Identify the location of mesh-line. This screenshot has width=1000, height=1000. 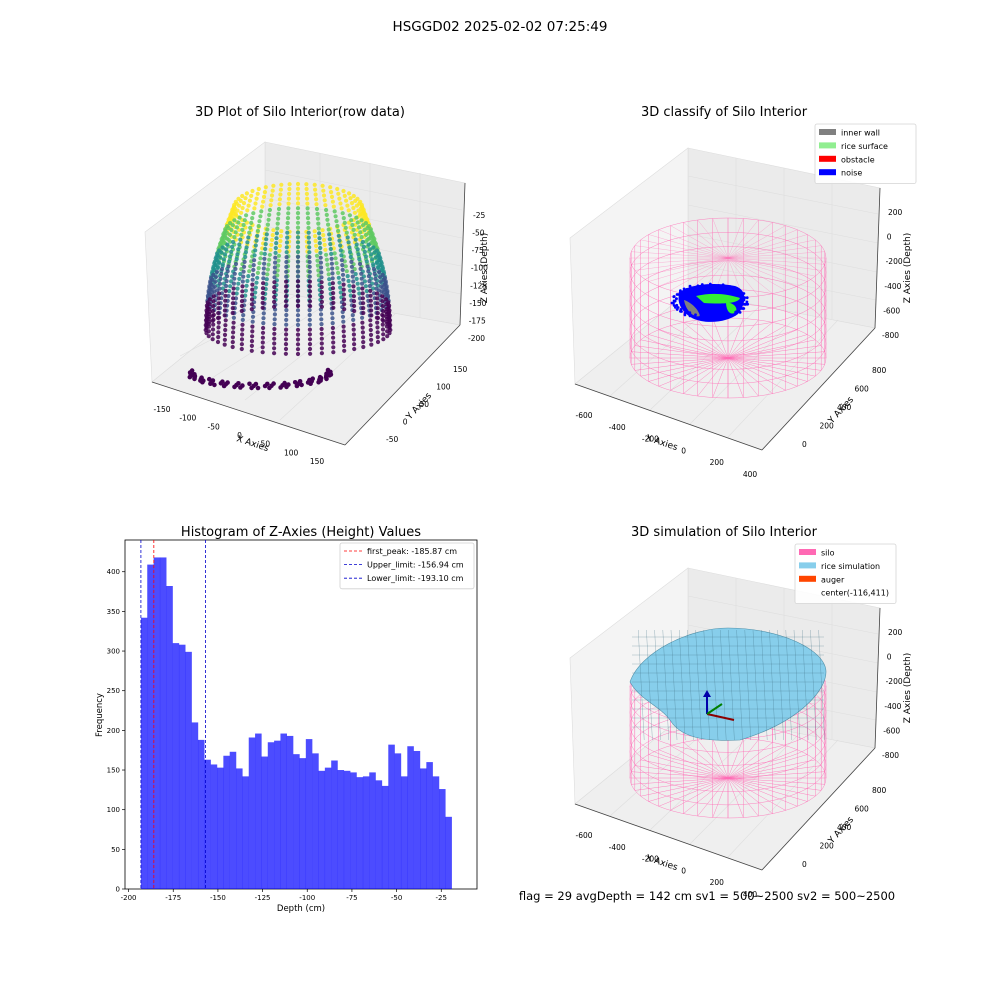
(821, 685).